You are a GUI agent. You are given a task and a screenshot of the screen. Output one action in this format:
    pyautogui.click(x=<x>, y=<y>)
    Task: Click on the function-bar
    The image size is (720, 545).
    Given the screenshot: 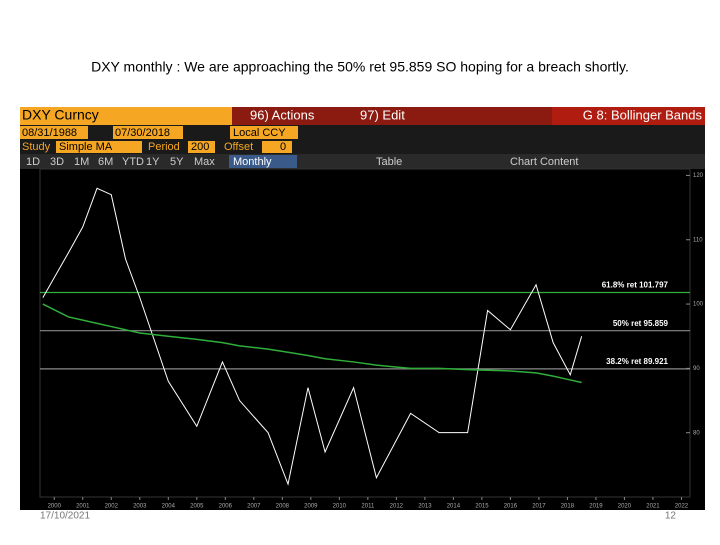 What is the action you would take?
    pyautogui.click(x=628, y=116)
    